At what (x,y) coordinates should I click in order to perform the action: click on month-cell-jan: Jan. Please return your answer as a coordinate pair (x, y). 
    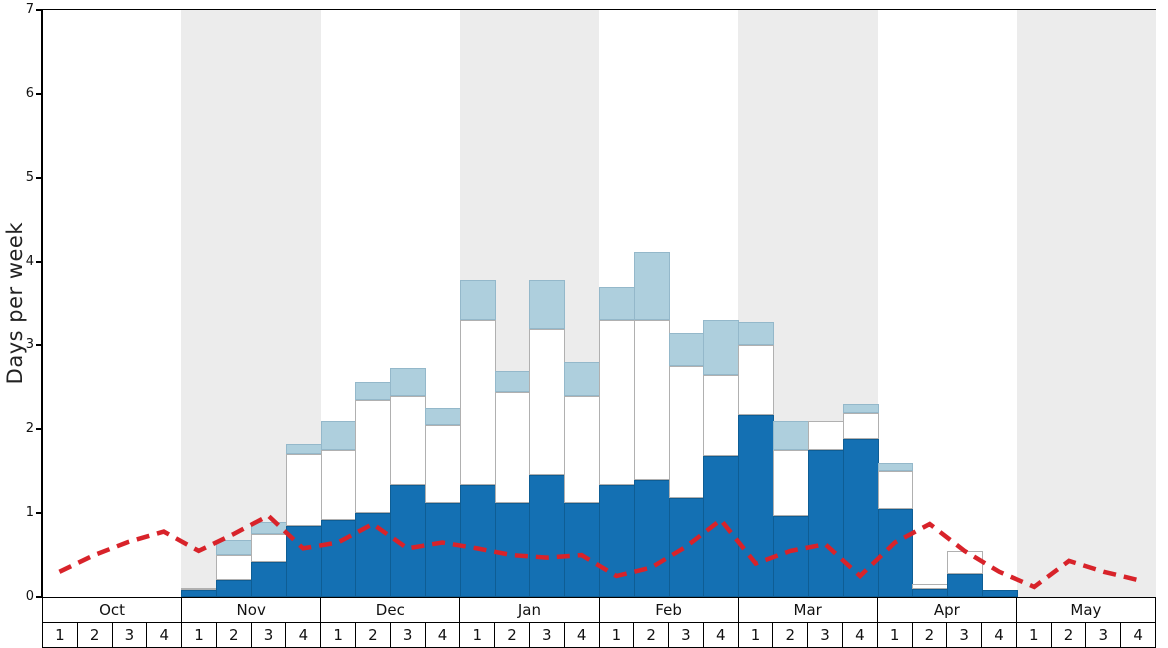
    Looking at the image, I should click on (530, 610).